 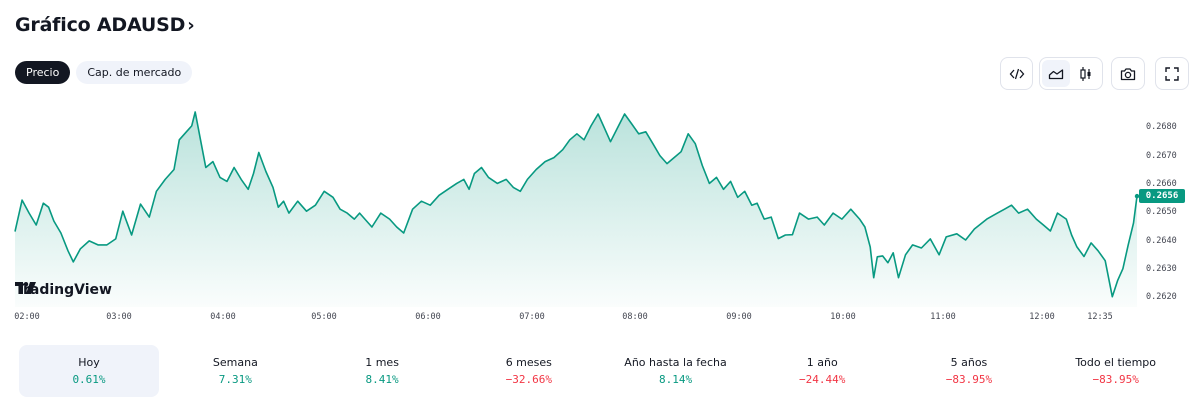 What do you see at coordinates (428, 317) in the screenshot?
I see `x-tick: 06:00` at bounding box center [428, 317].